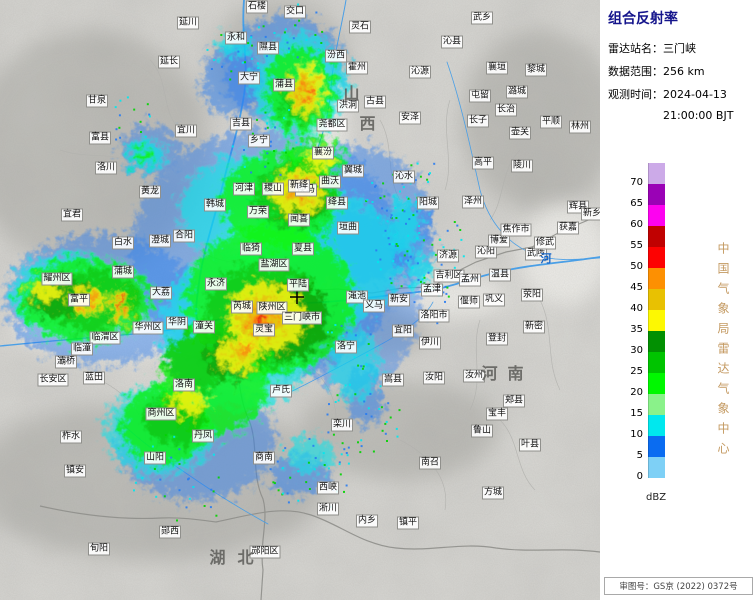  I want to click on qin-river, so click(523, 160).